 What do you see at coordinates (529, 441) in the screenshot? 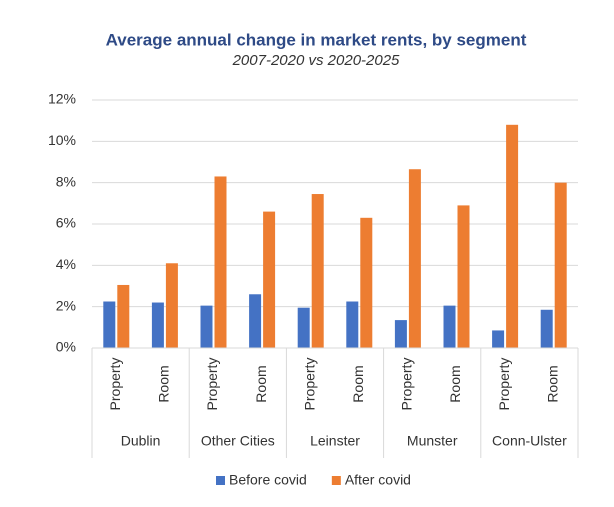
I see `group-label: Conn-Ulster` at bounding box center [529, 441].